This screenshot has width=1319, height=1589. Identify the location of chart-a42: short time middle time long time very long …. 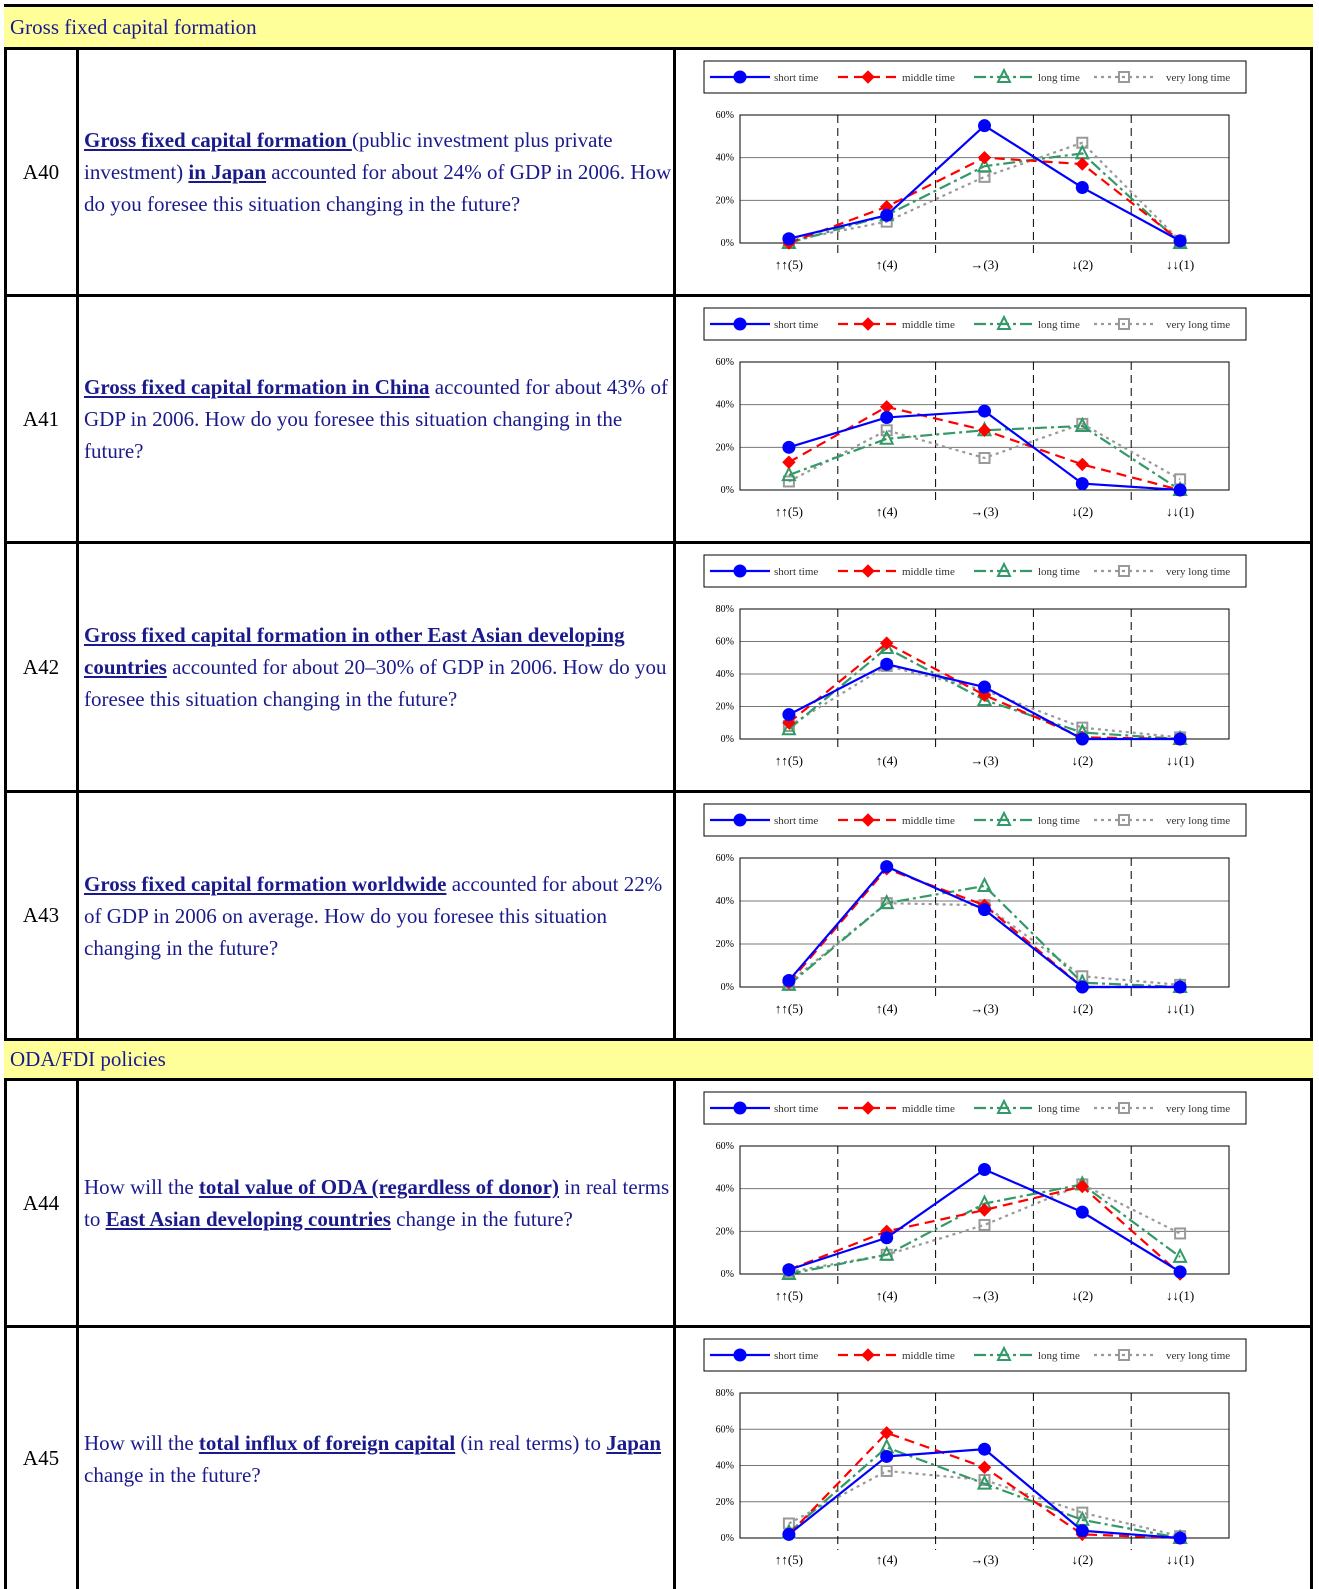
(997, 667).